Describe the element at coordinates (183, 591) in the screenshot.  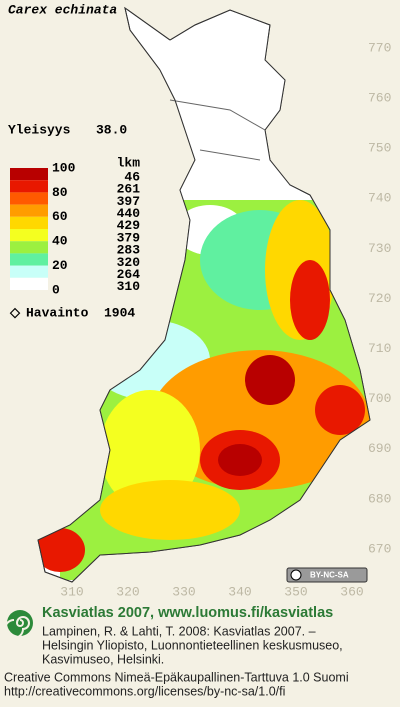
I see `grid-x-label: 330` at that location.